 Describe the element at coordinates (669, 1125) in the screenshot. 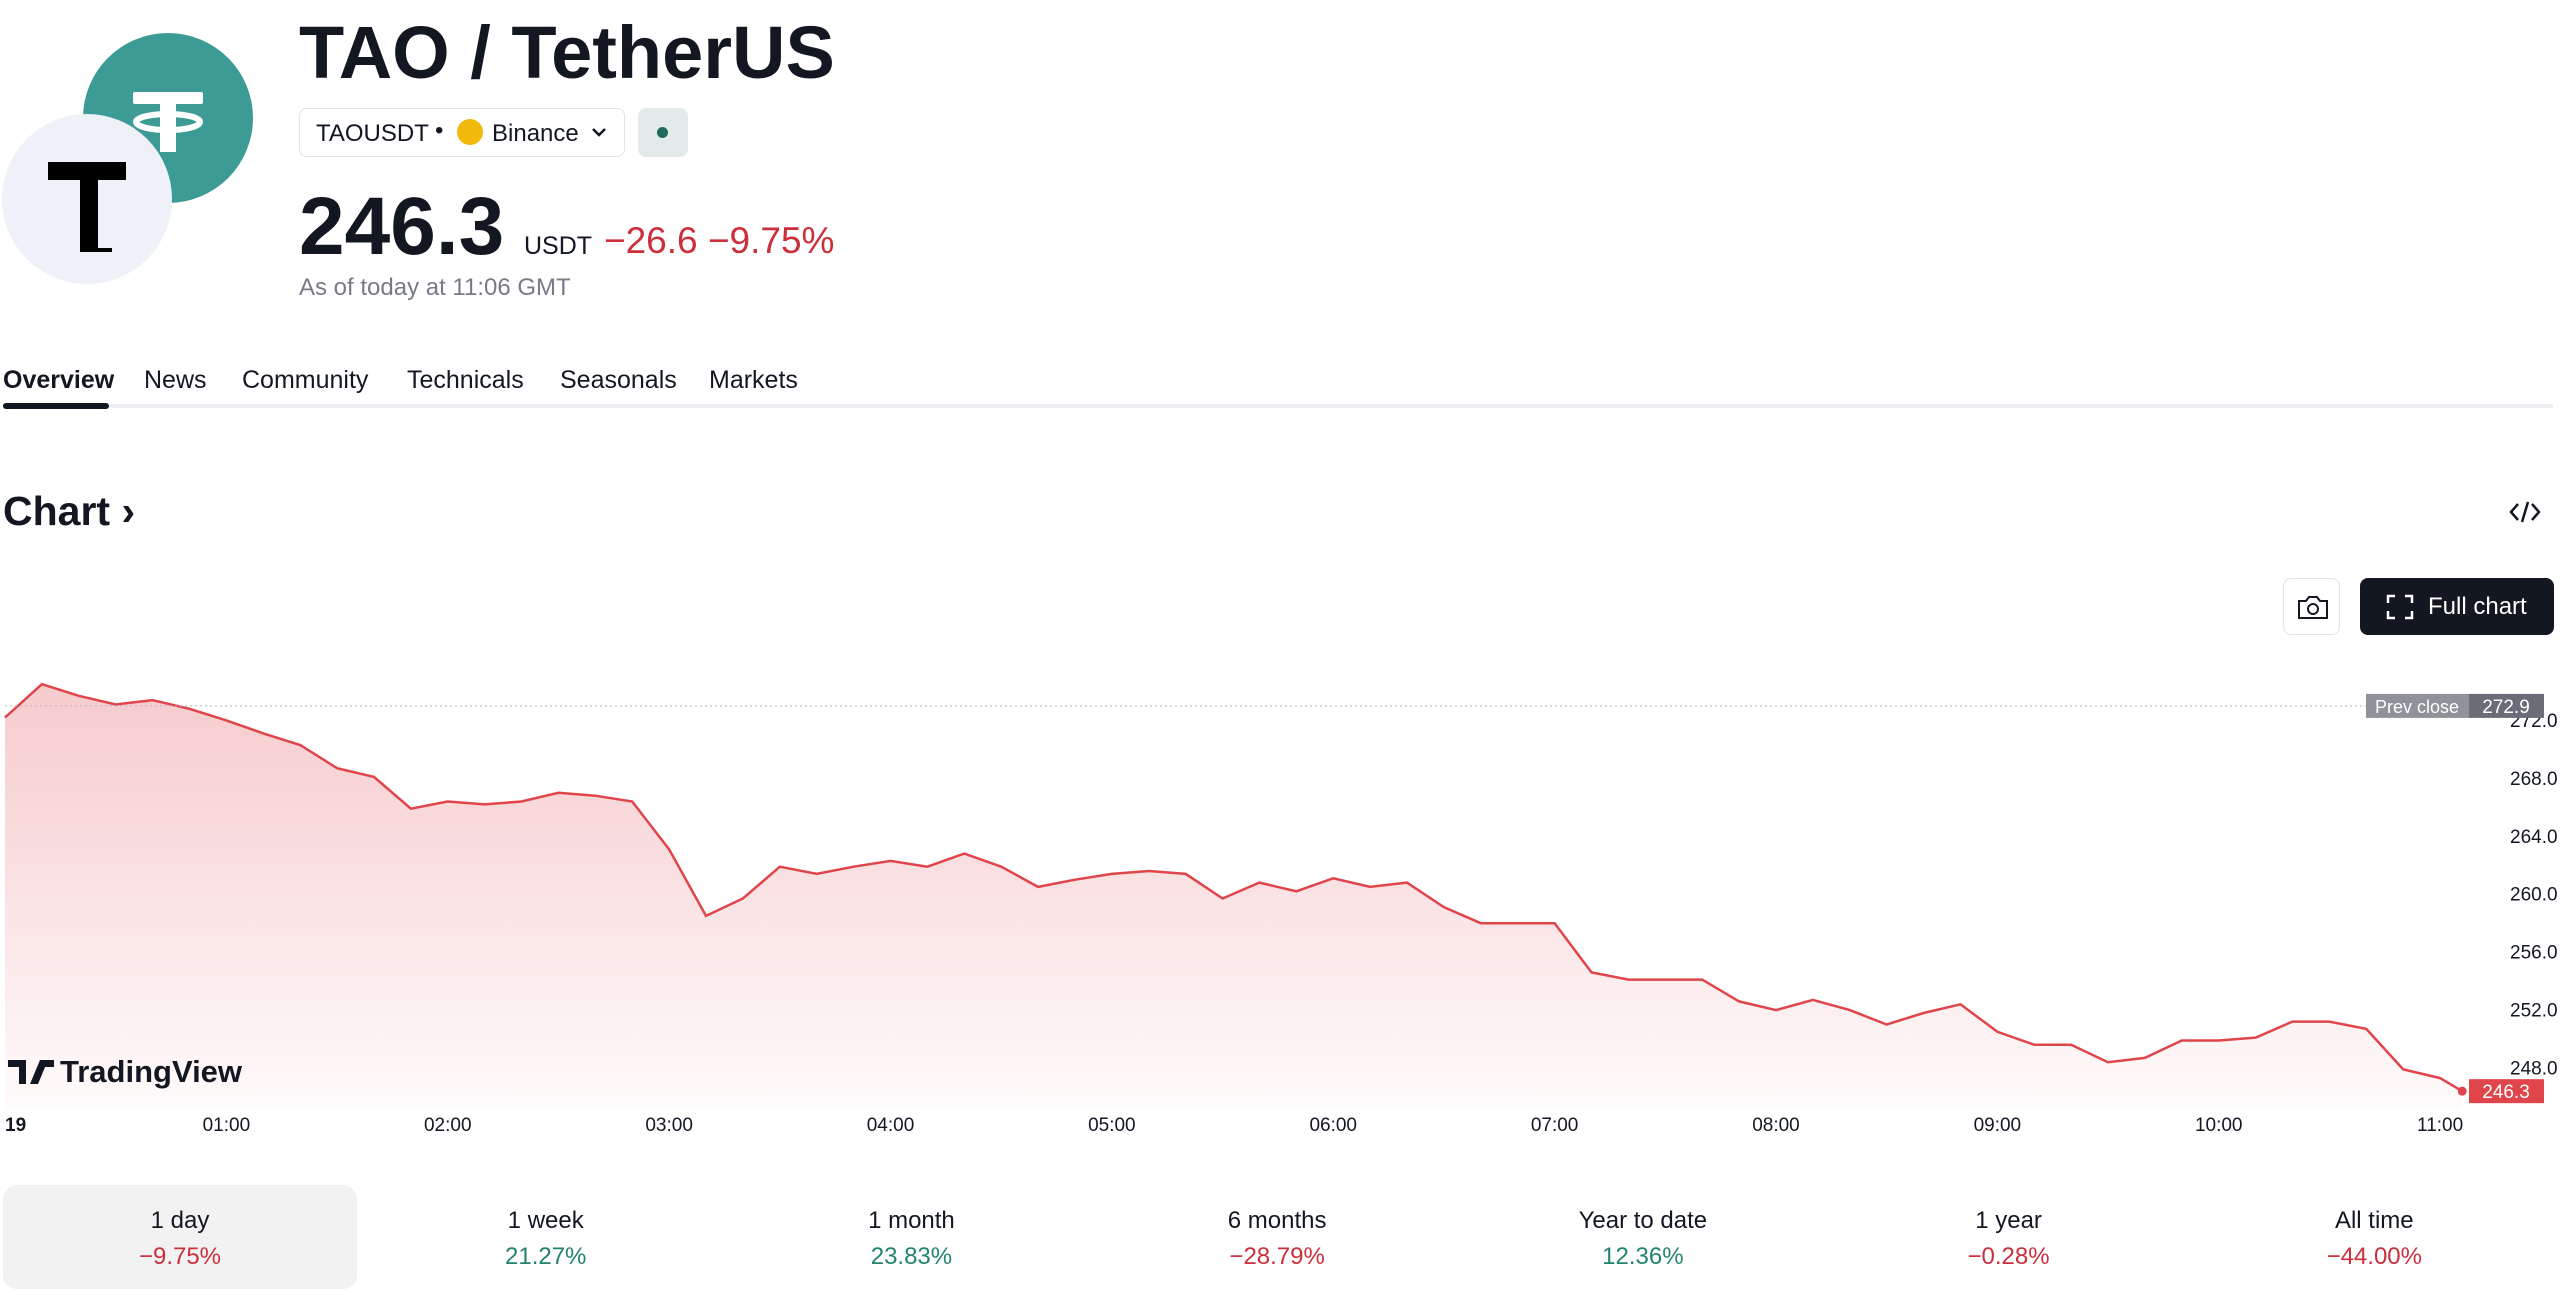

I see `x-tick-label: 03:00` at that location.